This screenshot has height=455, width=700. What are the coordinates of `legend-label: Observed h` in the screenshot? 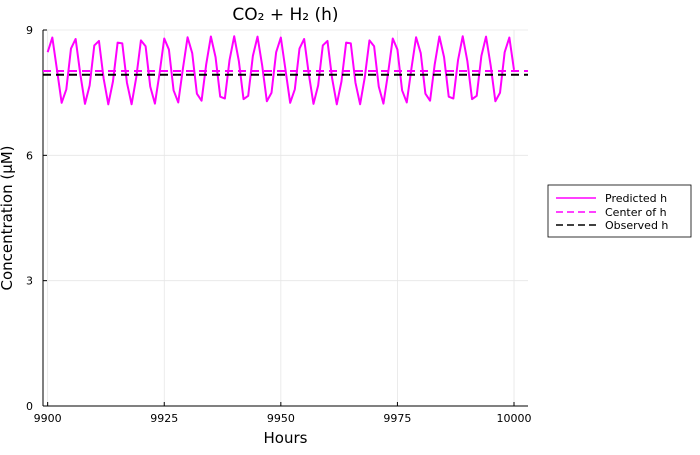 It's located at (636, 225).